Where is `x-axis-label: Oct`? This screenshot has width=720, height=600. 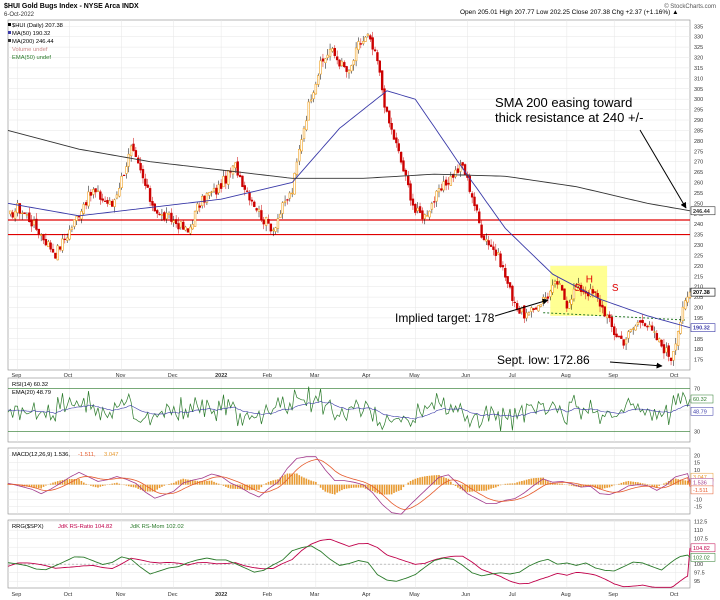
x-axis-label: Oct is located at coordinates (674, 376).